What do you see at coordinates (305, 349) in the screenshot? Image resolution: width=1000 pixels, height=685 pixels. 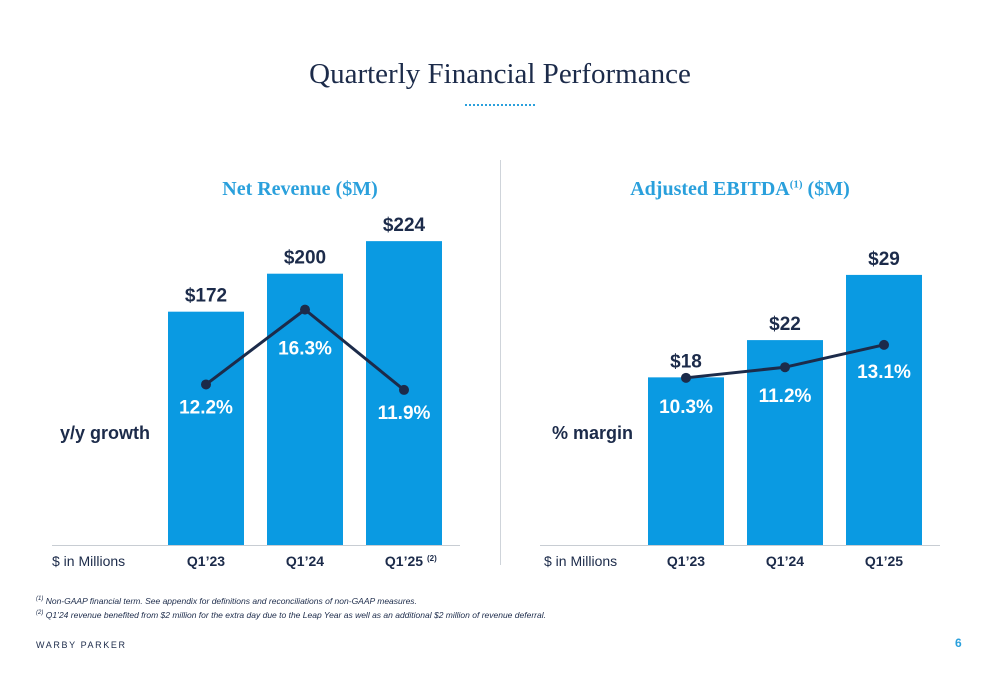 I see `net-revenue-line-value-label: 16.3%` at bounding box center [305, 349].